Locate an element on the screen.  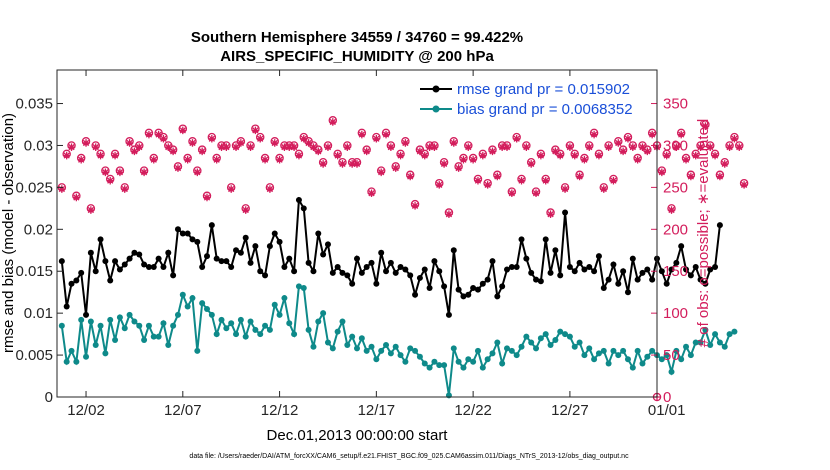
y-right-tick-label: 350 is located at coordinates (675, 104).